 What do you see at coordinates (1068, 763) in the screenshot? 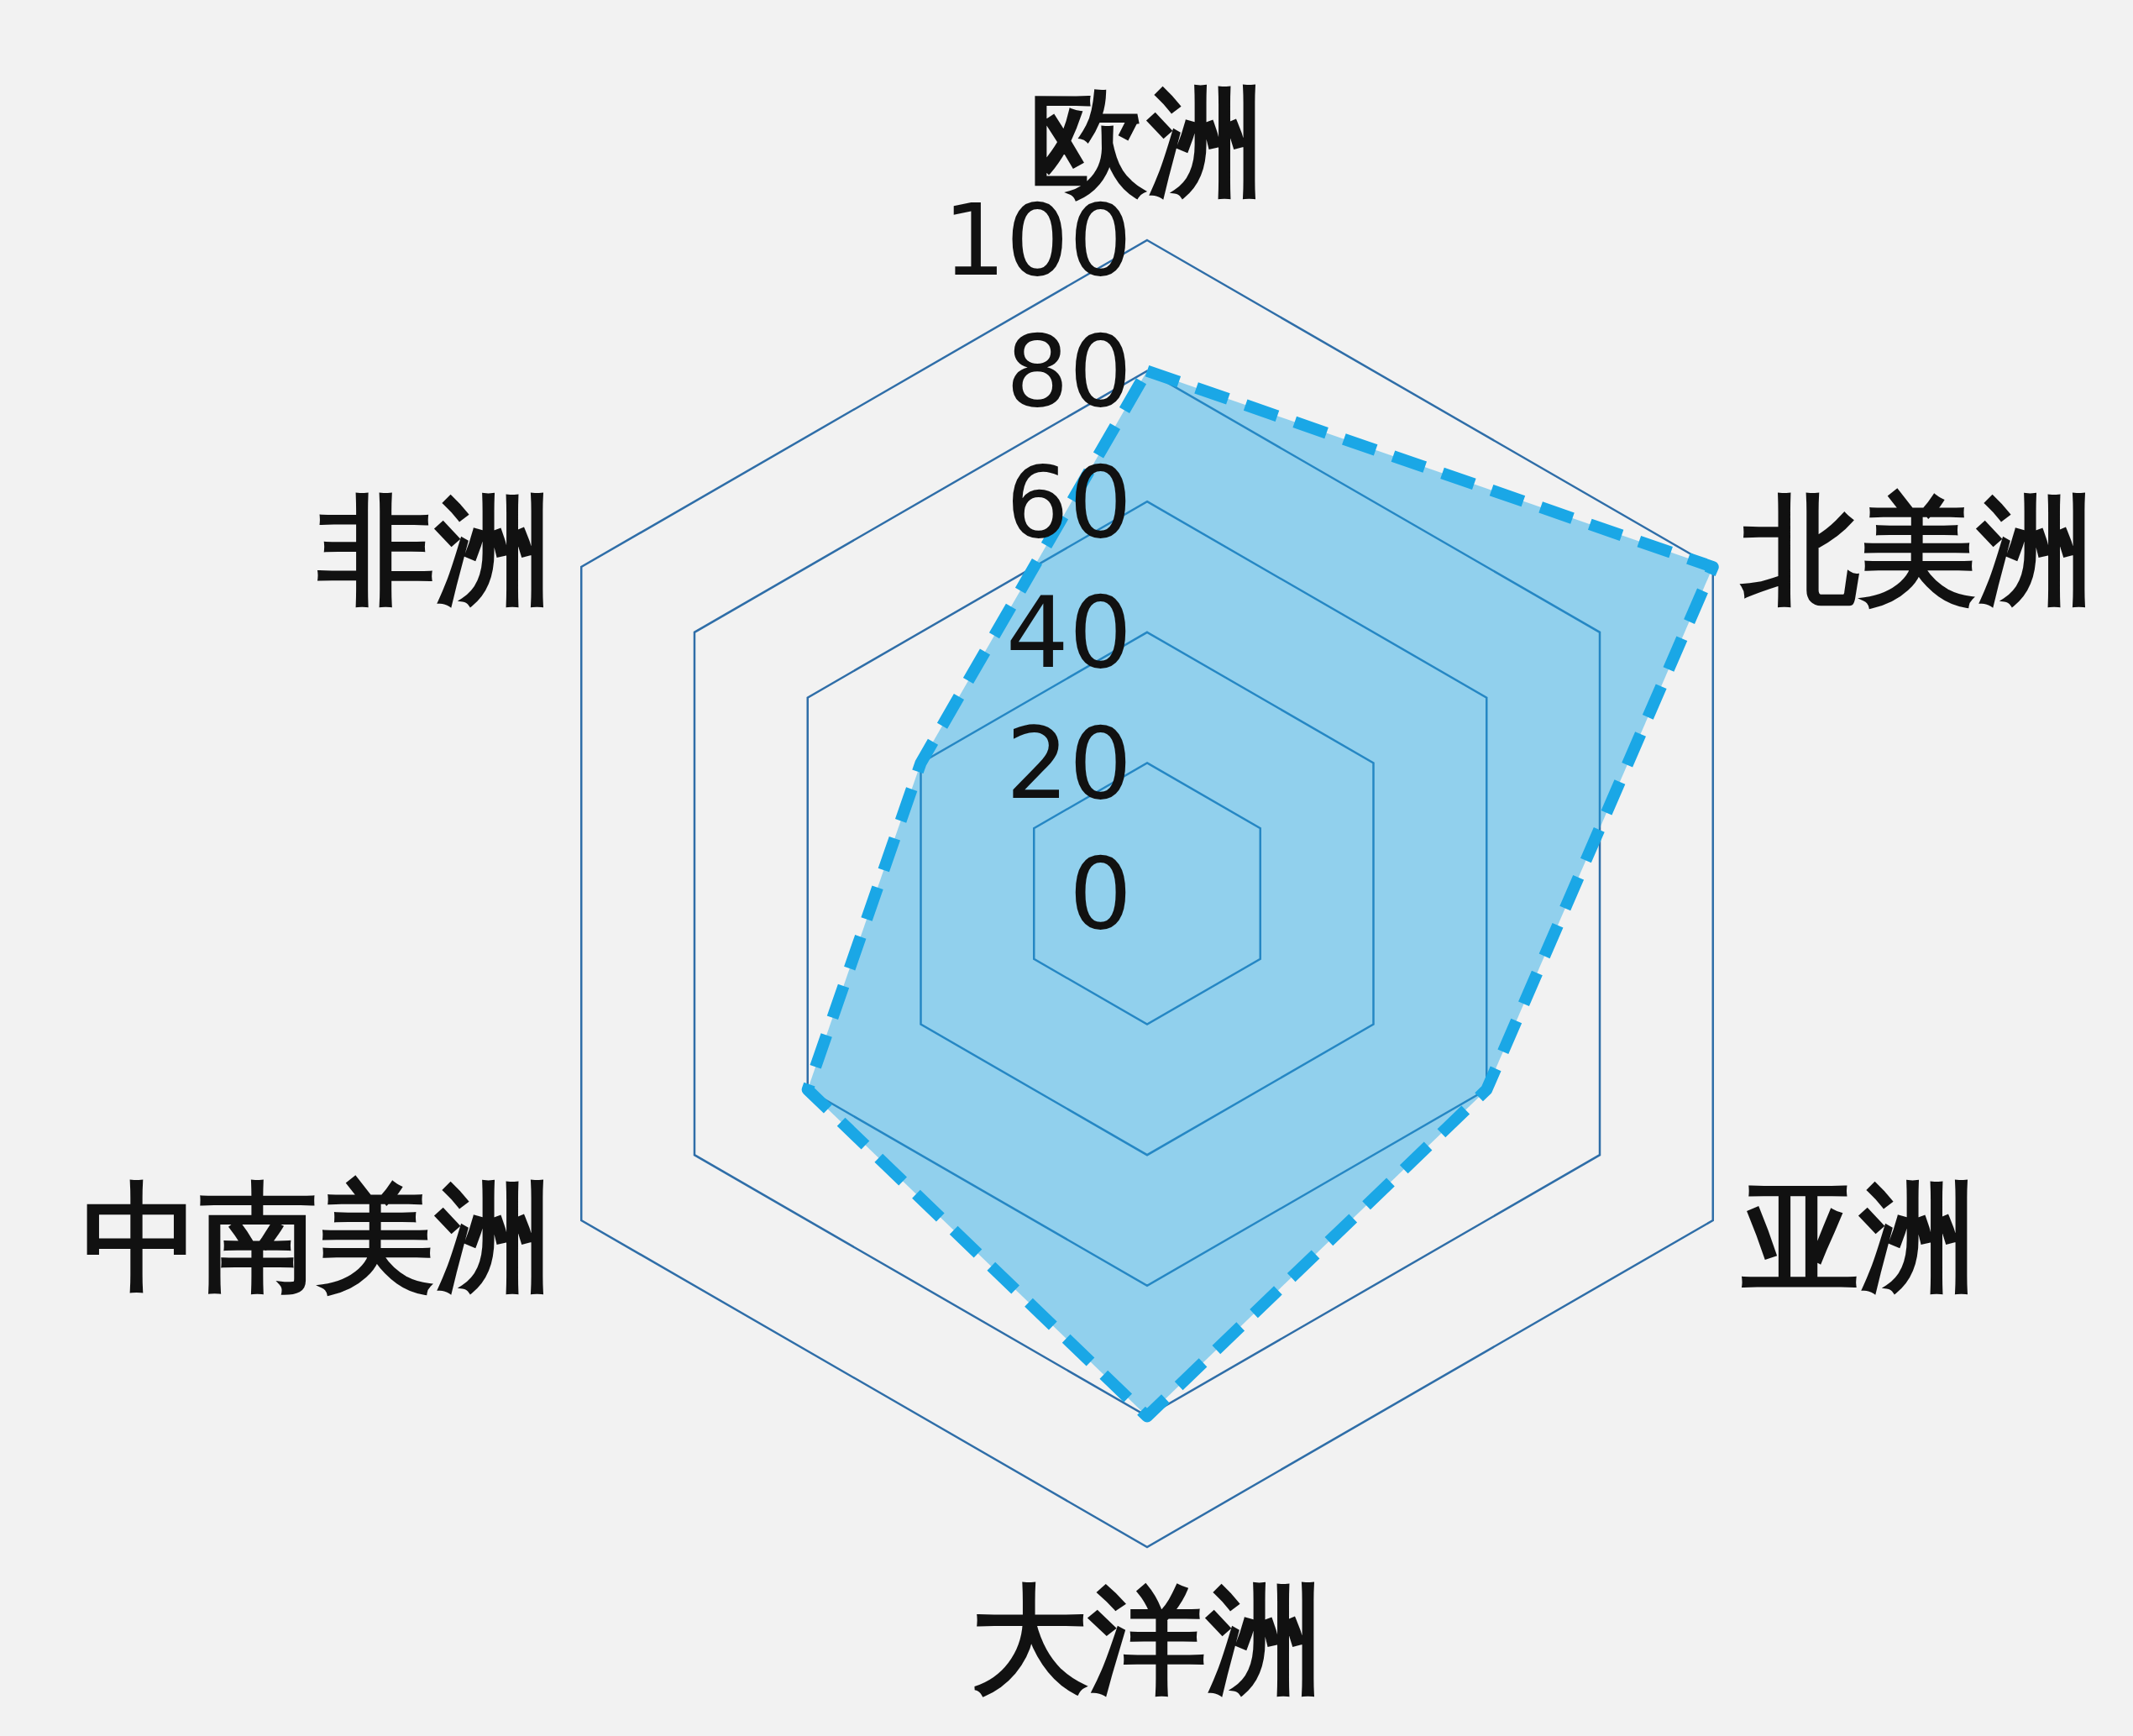
I see `y-tick-label: 20` at bounding box center [1068, 763].